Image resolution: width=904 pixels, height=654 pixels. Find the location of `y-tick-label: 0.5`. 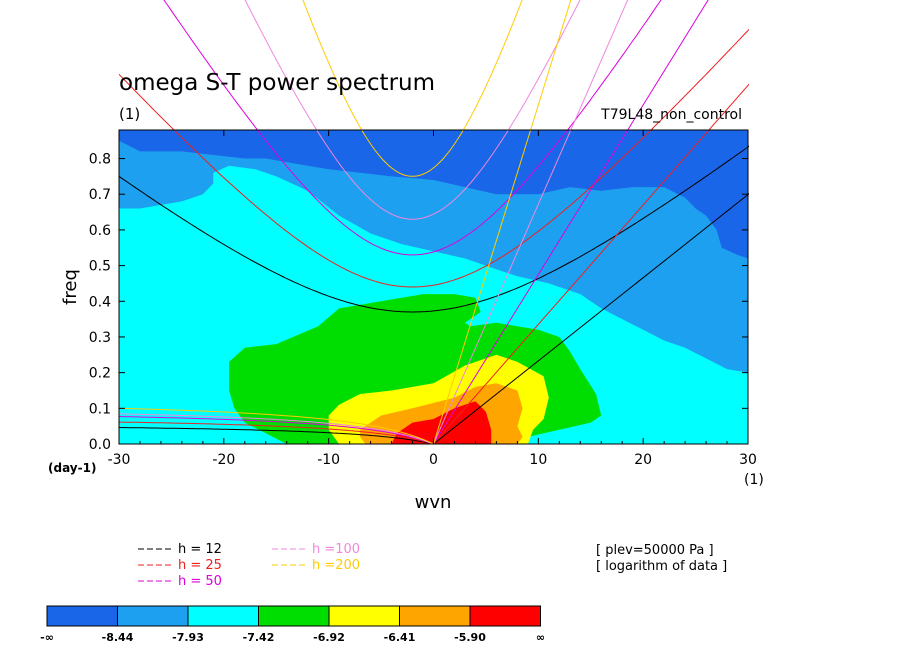

y-tick-label: 0.5 is located at coordinates (100, 267).